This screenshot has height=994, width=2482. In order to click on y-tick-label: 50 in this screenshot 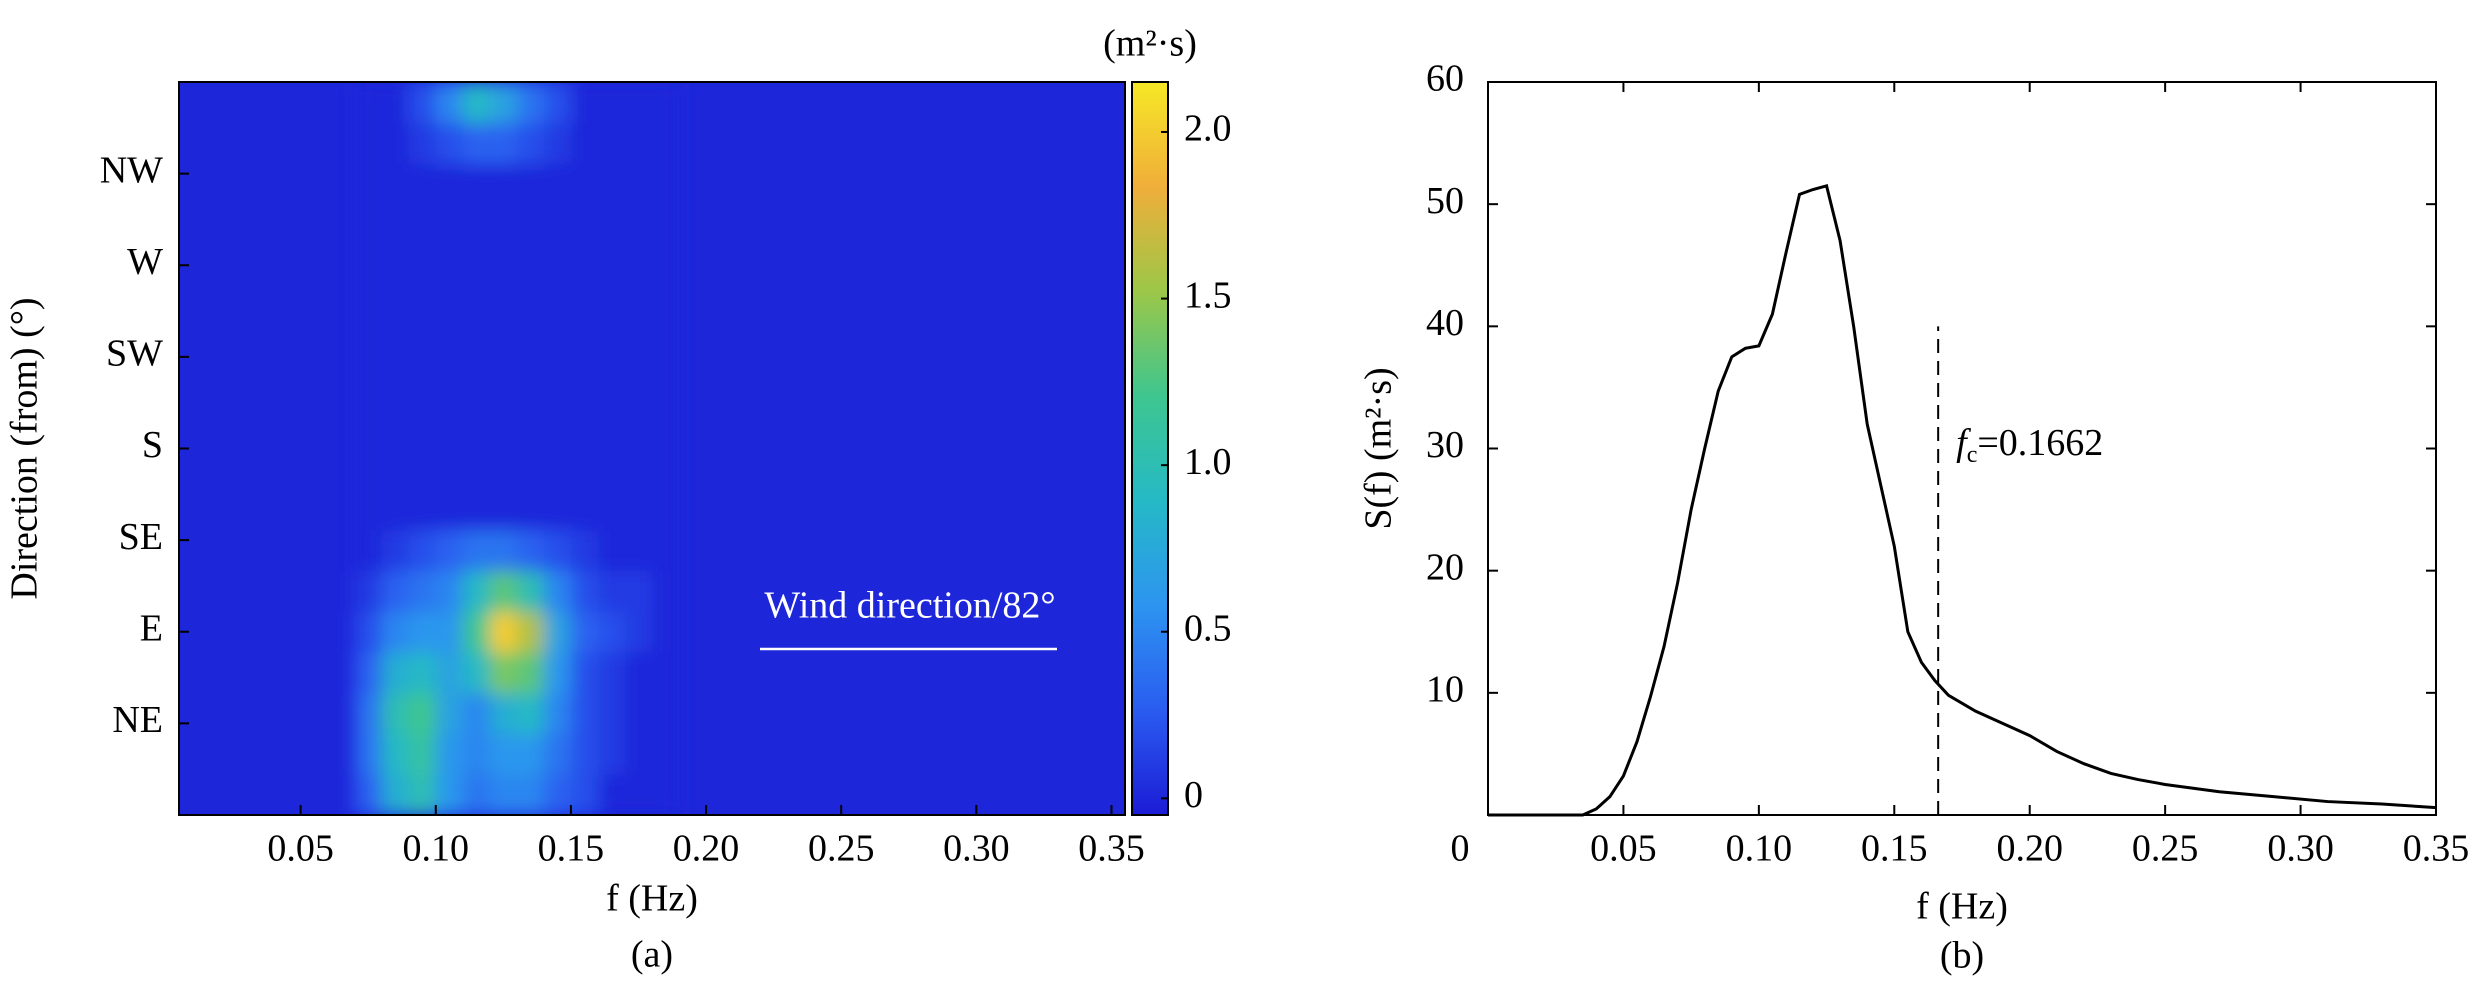, I will do `click(1445, 201)`.